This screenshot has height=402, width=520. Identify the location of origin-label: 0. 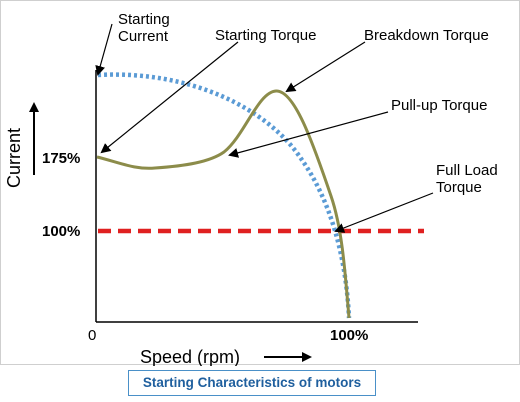
(92, 335).